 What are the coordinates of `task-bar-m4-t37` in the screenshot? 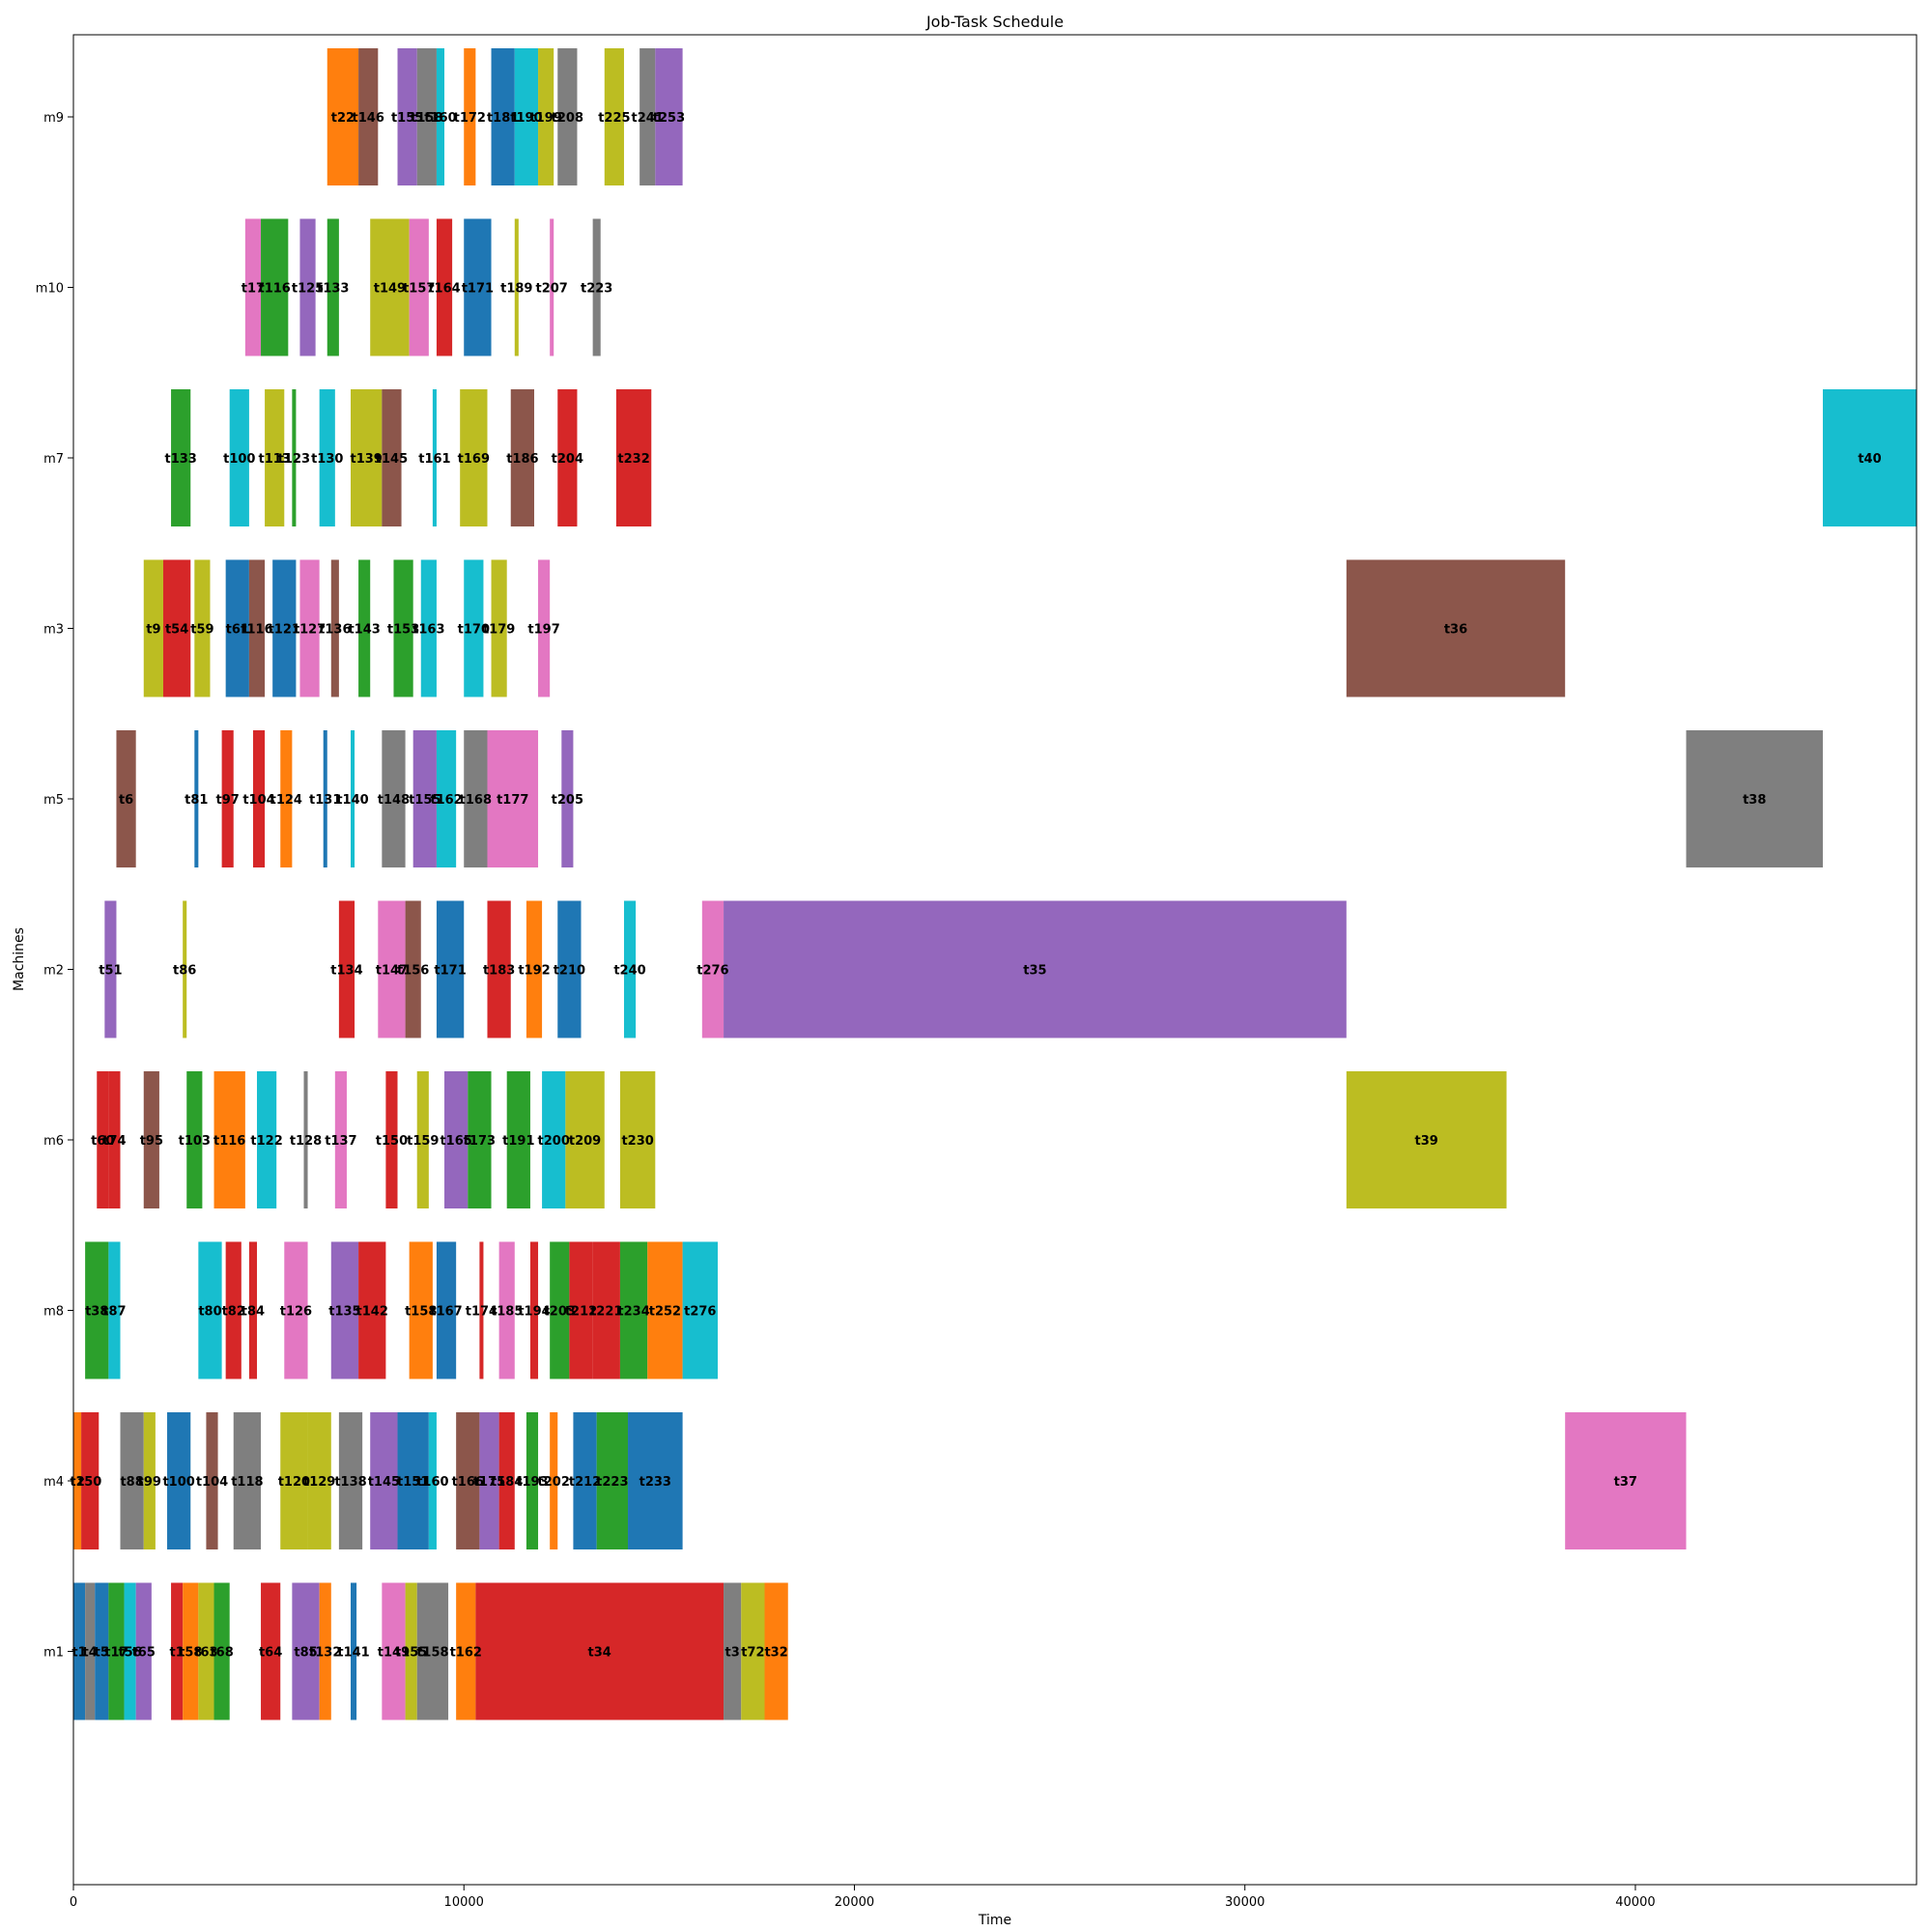 It's located at (1626, 1480).